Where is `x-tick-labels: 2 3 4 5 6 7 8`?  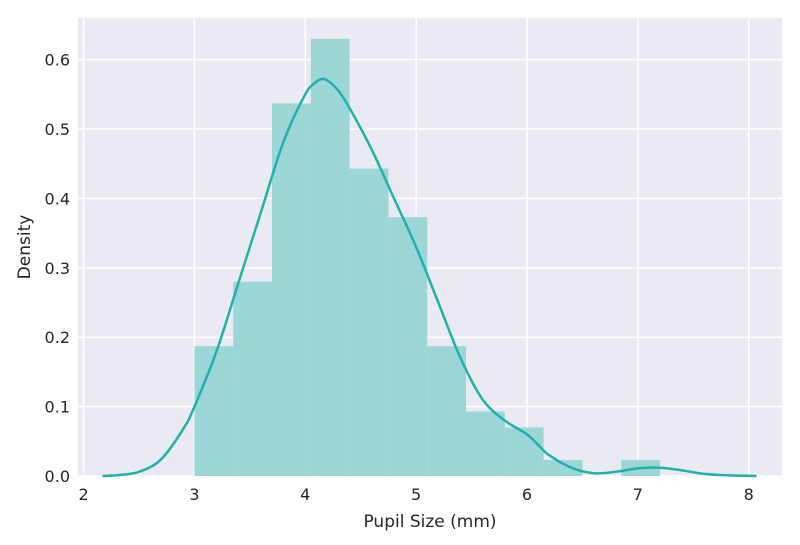 x-tick-labels: 2 3 4 5 6 7 8 is located at coordinates (415, 494).